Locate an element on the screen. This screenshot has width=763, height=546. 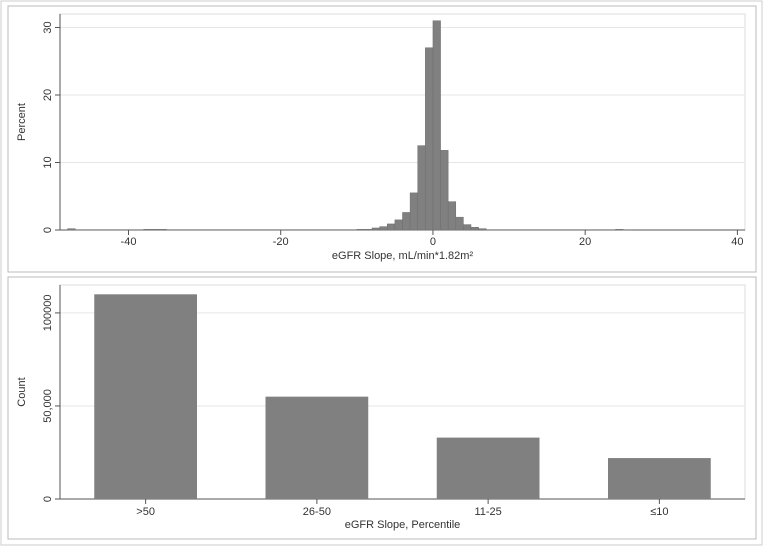
y-axis-label: Percent is located at coordinates (22, 122).